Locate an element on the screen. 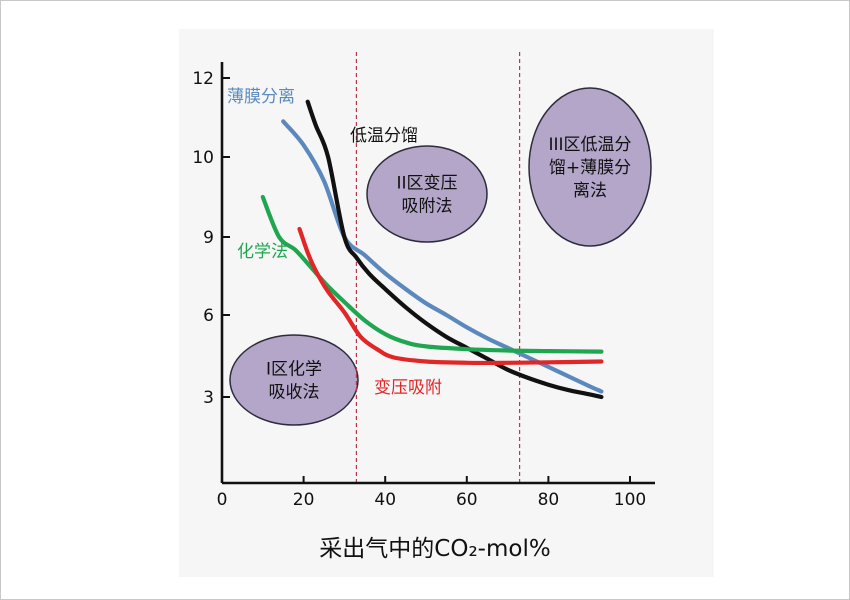  series-line-psa is located at coordinates (450, 296).